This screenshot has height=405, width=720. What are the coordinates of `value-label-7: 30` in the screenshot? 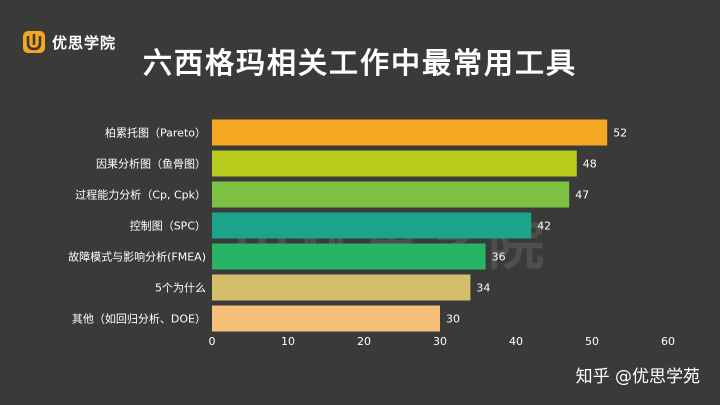 It's located at (453, 319).